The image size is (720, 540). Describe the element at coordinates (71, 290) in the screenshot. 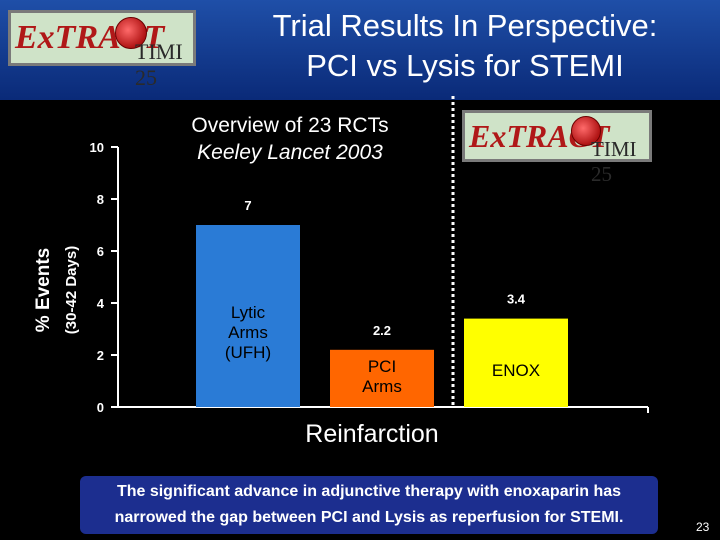

I see `y-axis-sublabel: (30-42 Days)` at that location.